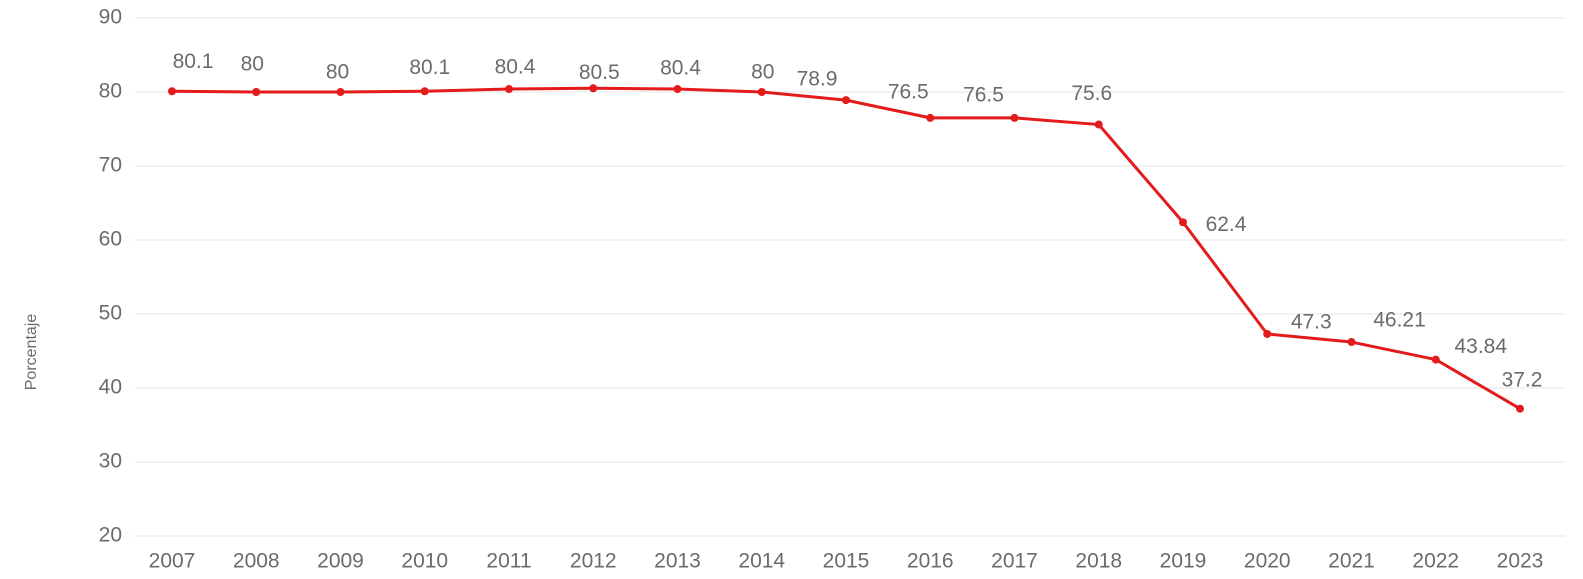 The image size is (1583, 579). I want to click on x-tick-label: 2014, so click(761, 561).